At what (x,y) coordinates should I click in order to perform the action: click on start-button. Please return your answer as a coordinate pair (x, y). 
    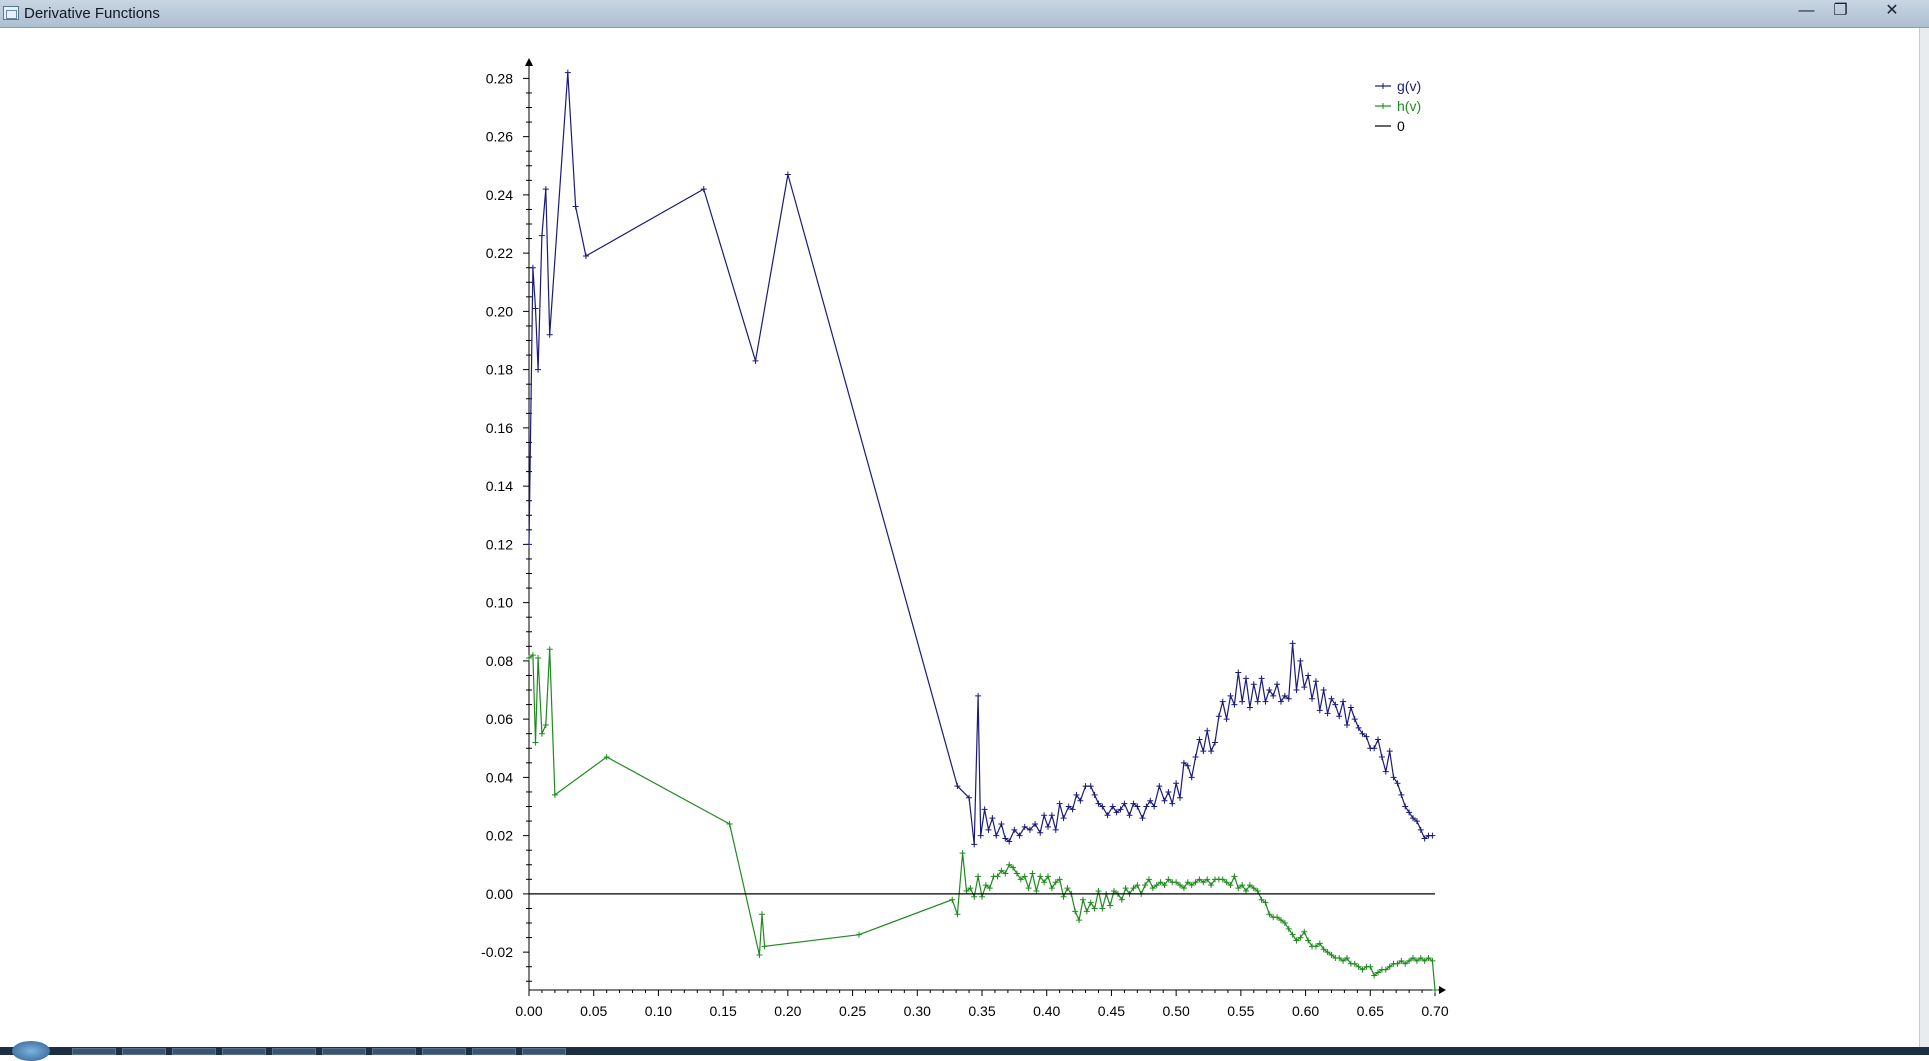
    Looking at the image, I should click on (31, 1051).